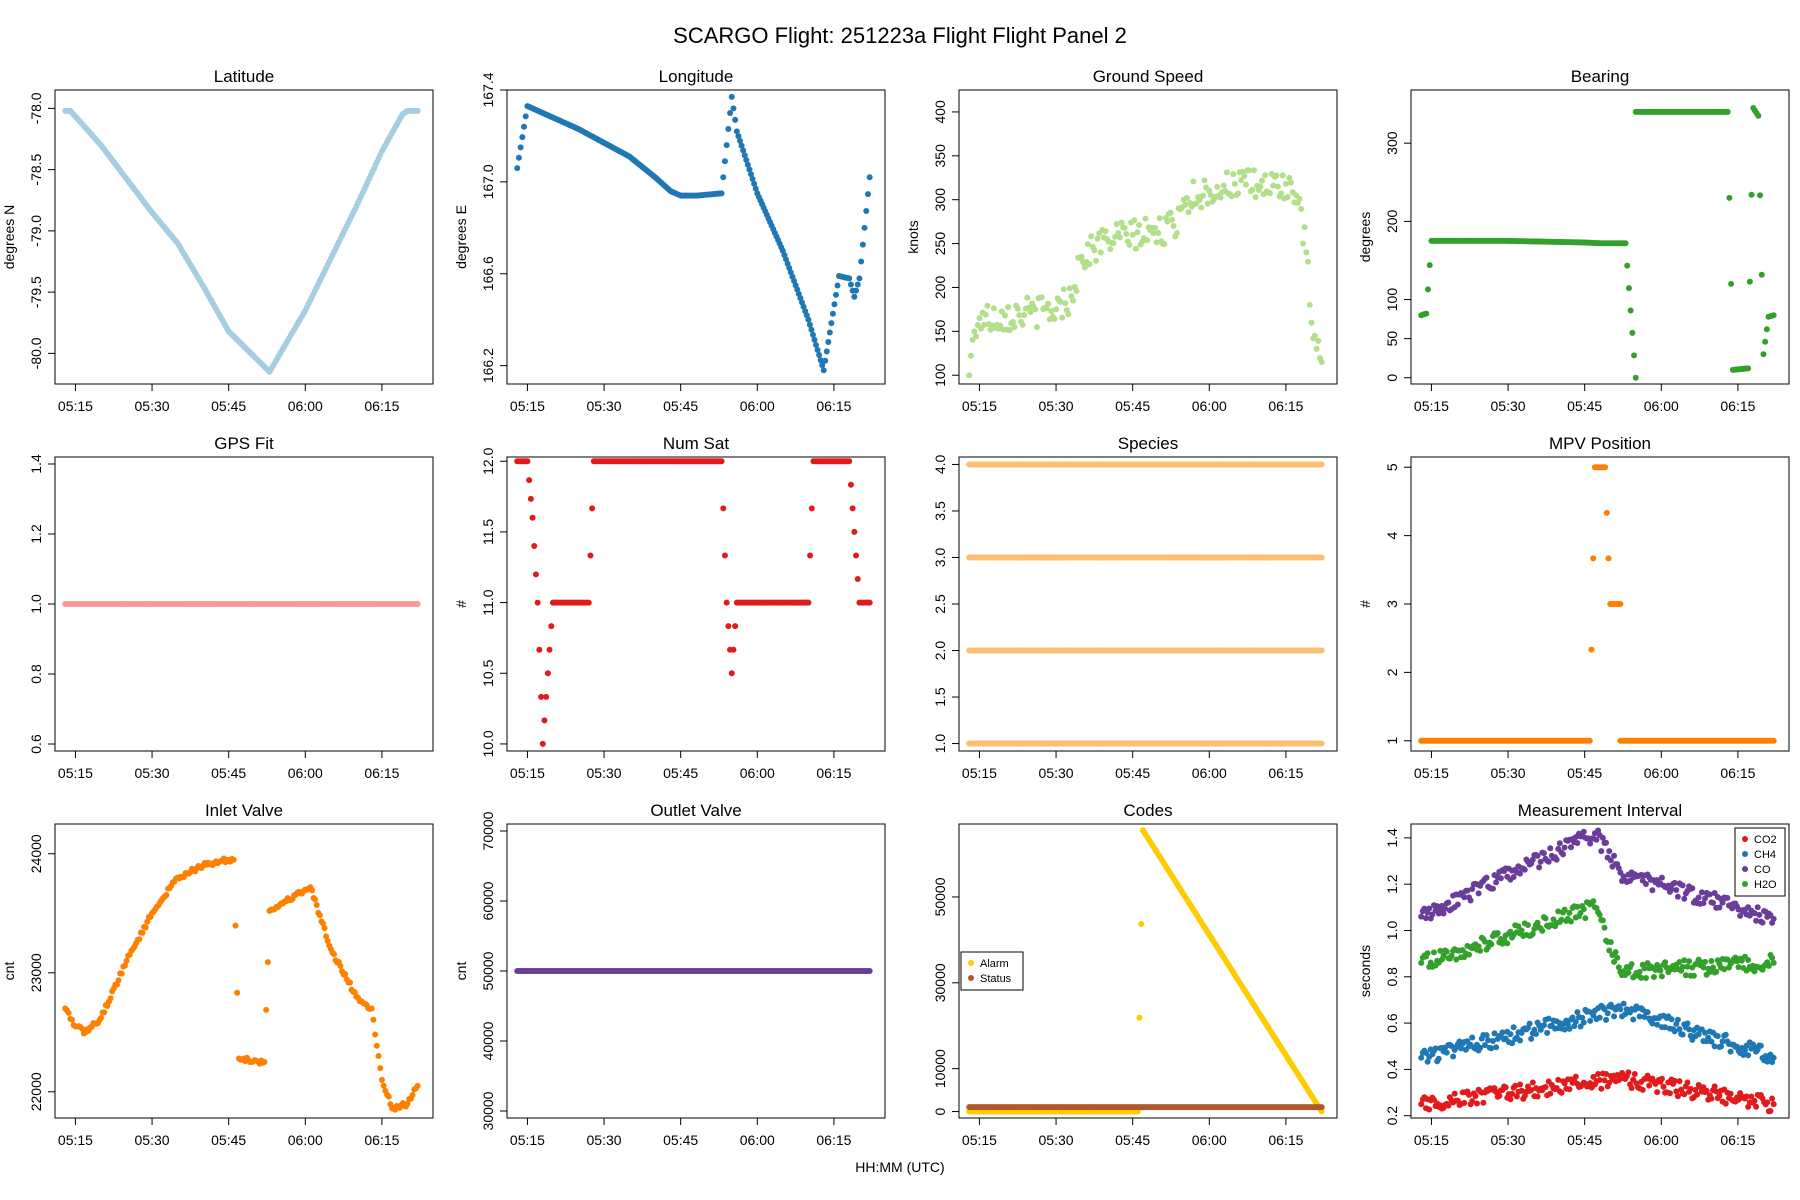  I want to click on y-tick-label: 100, so click(1392, 300).